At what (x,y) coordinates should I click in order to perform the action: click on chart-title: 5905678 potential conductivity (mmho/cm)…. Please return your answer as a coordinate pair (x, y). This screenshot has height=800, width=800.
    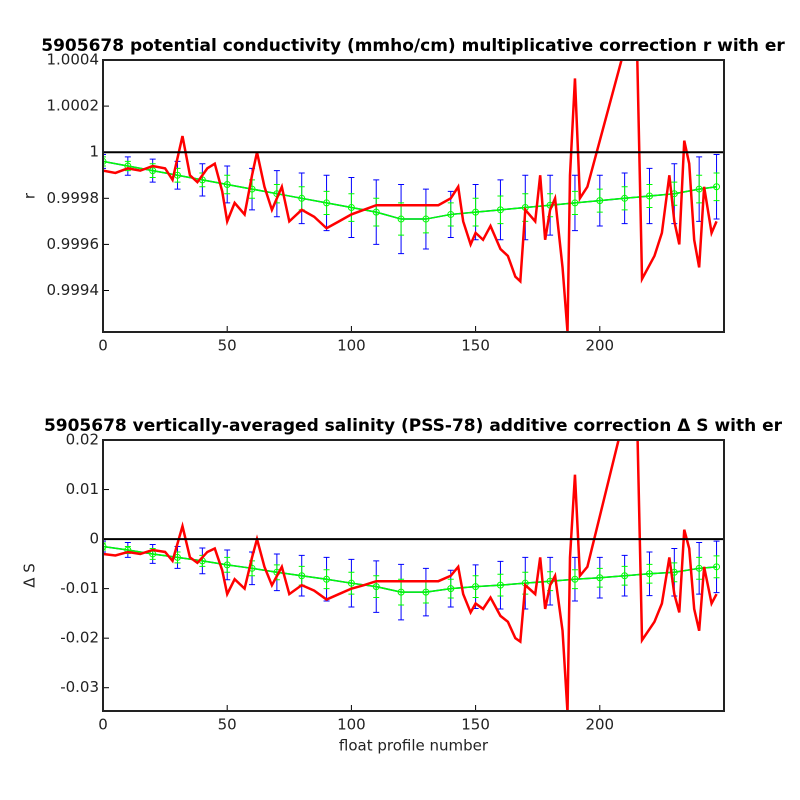
    Looking at the image, I should click on (413, 46).